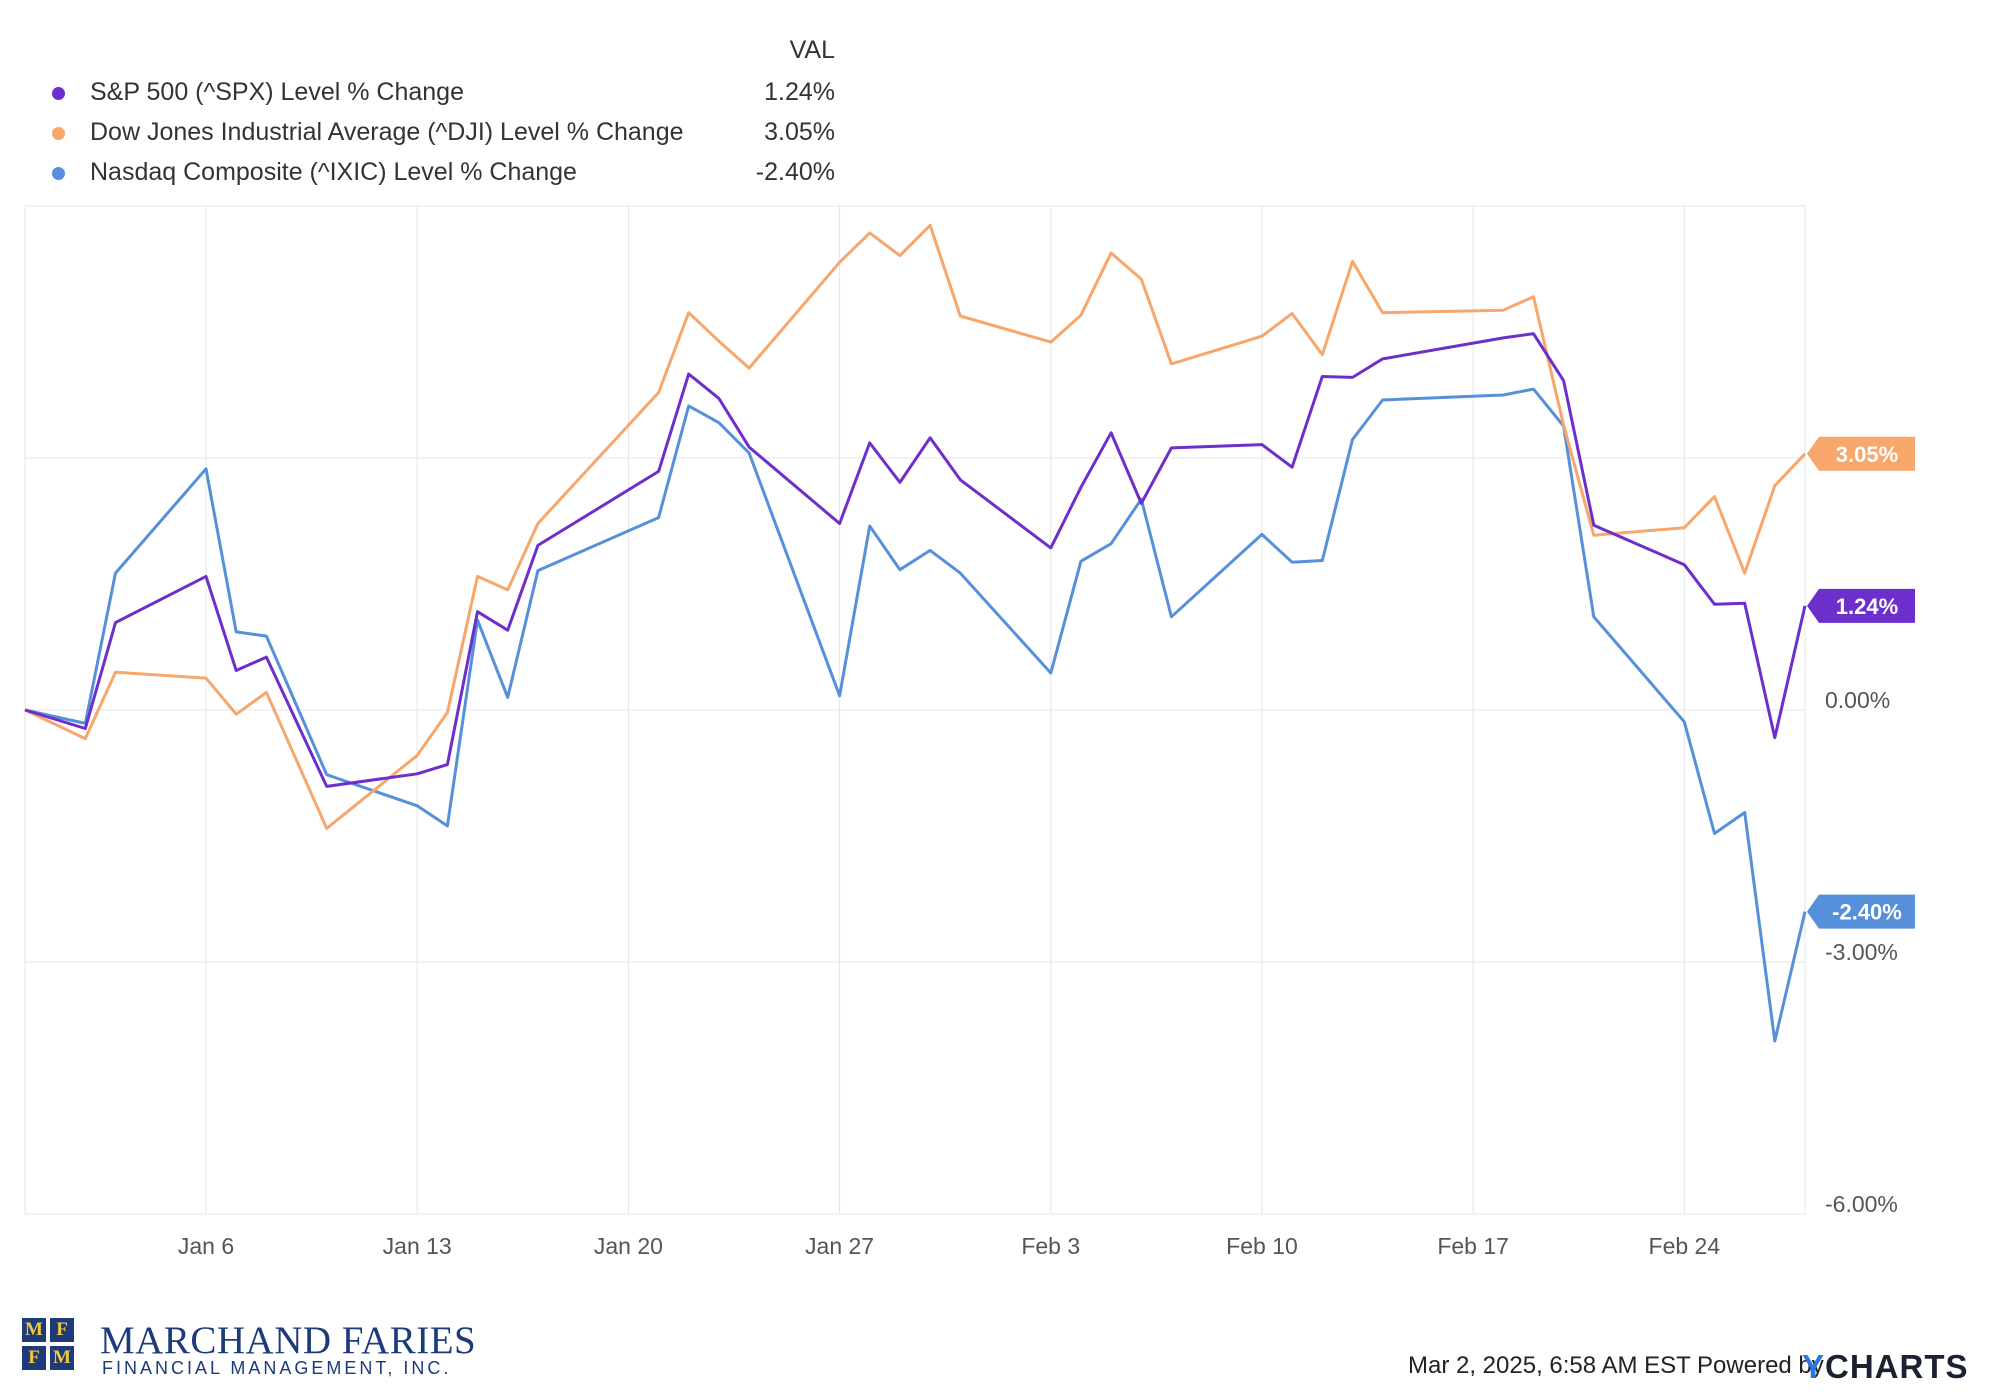 Image resolution: width=2000 pixels, height=1399 pixels. Describe the element at coordinates (333, 172) in the screenshot. I see `legend-label-ixic: Nasdaq Composite (^IXIC) Level % Change` at that location.